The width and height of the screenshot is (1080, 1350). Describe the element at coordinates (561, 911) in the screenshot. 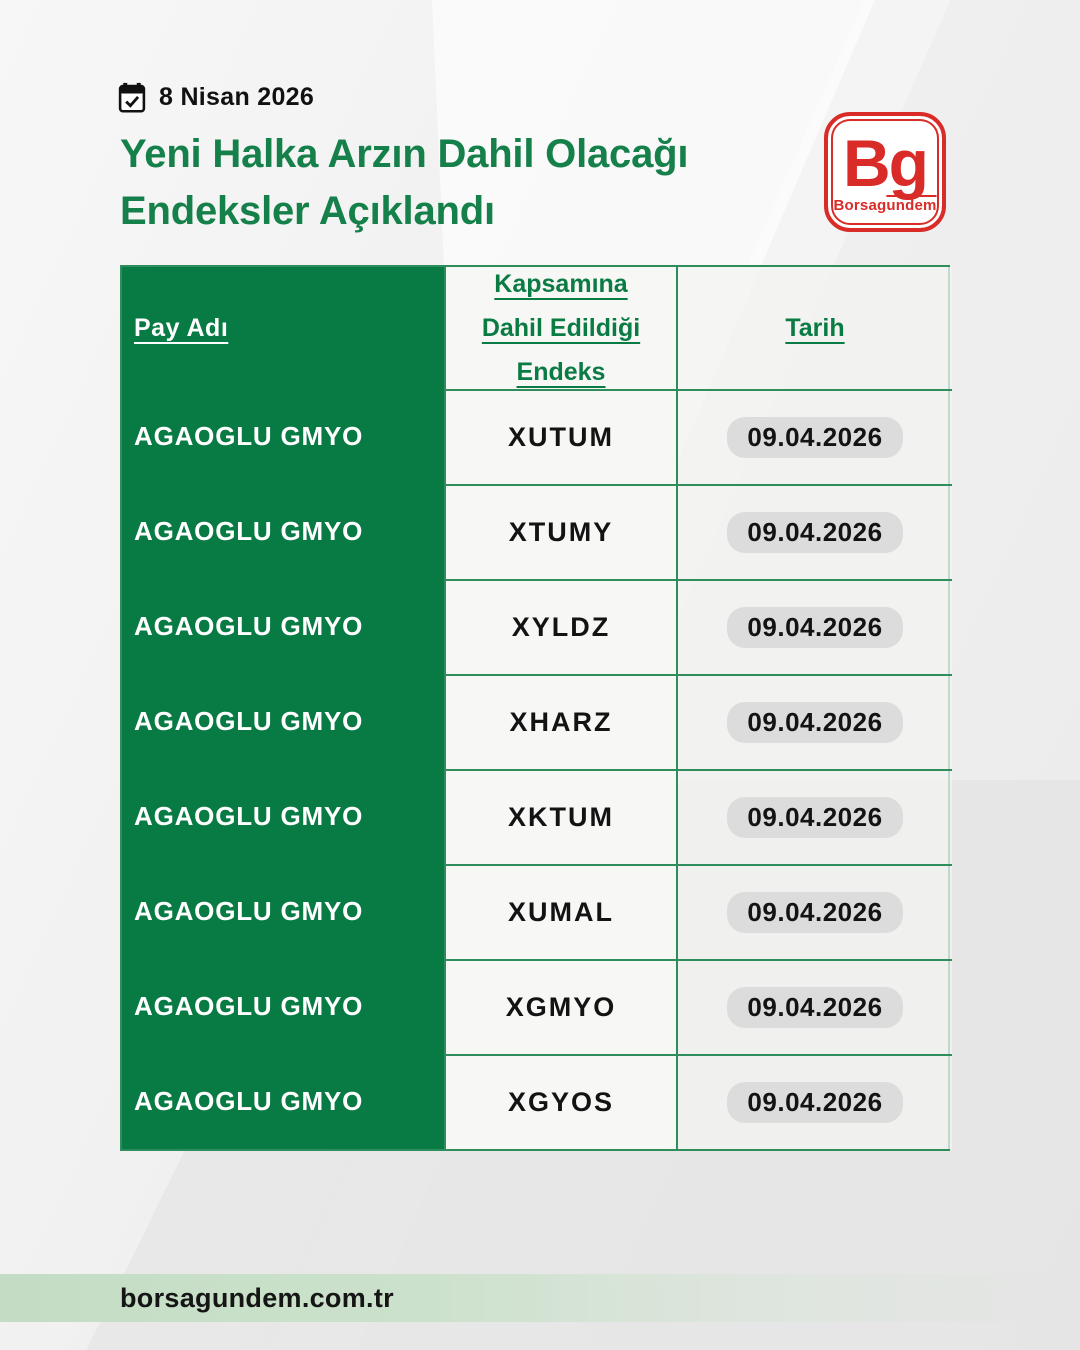

I see `endeks-cell: XUMAL` at that location.